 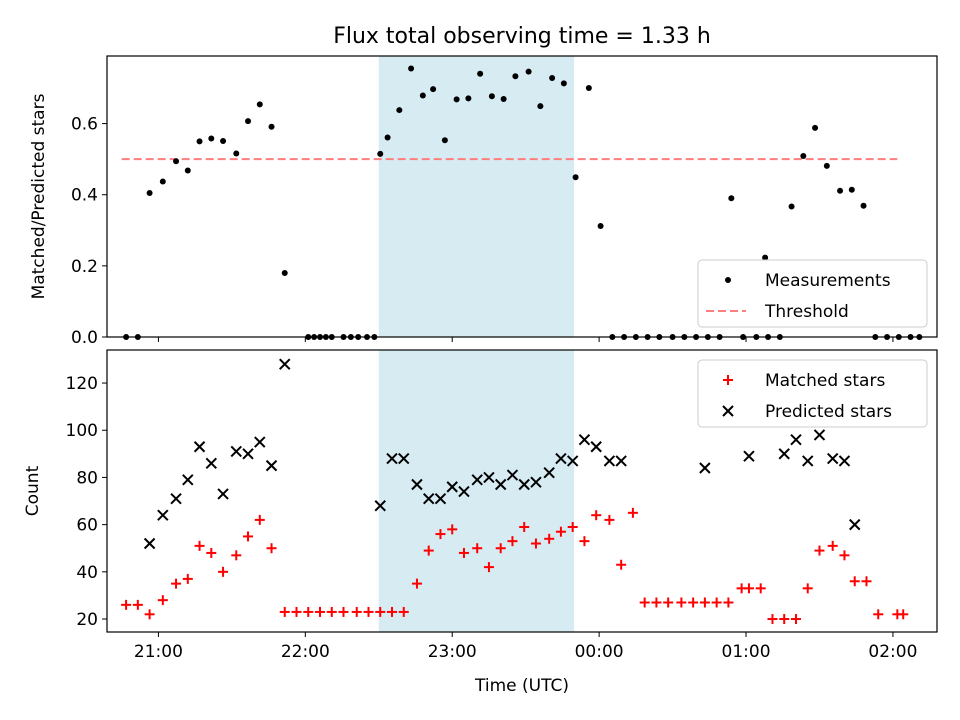 I want to click on legend: Measurements Threshold, so click(x=812, y=293).